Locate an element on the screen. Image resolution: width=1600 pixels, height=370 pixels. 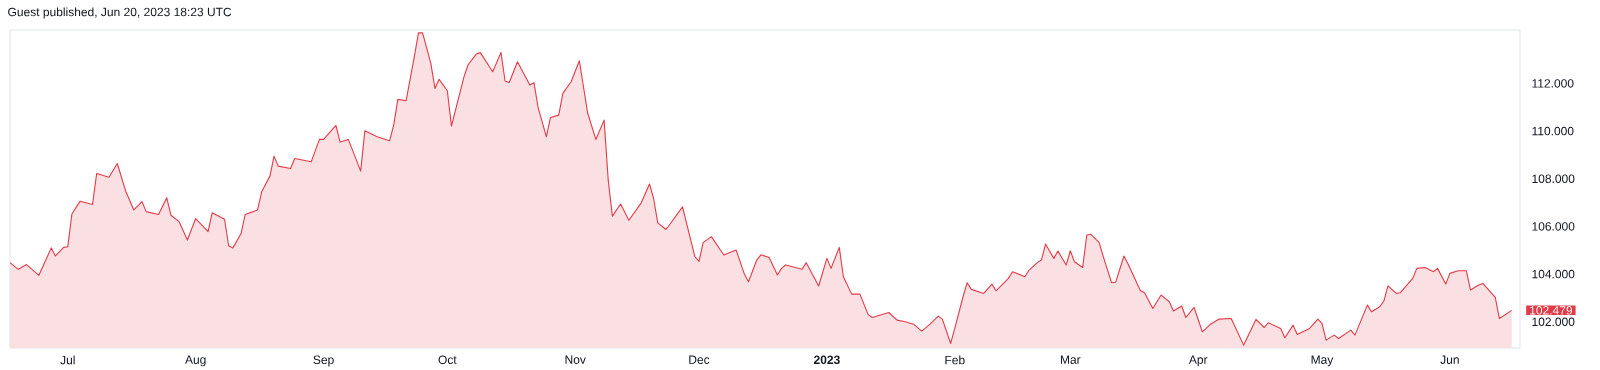
annotation: 102.479 is located at coordinates (1551, 310).